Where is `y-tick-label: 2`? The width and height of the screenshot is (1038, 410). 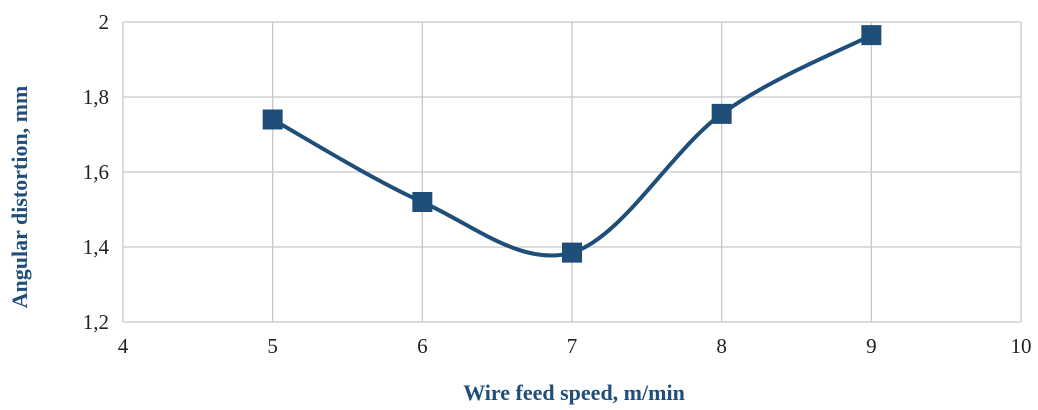 y-tick-label: 2 is located at coordinates (104, 22).